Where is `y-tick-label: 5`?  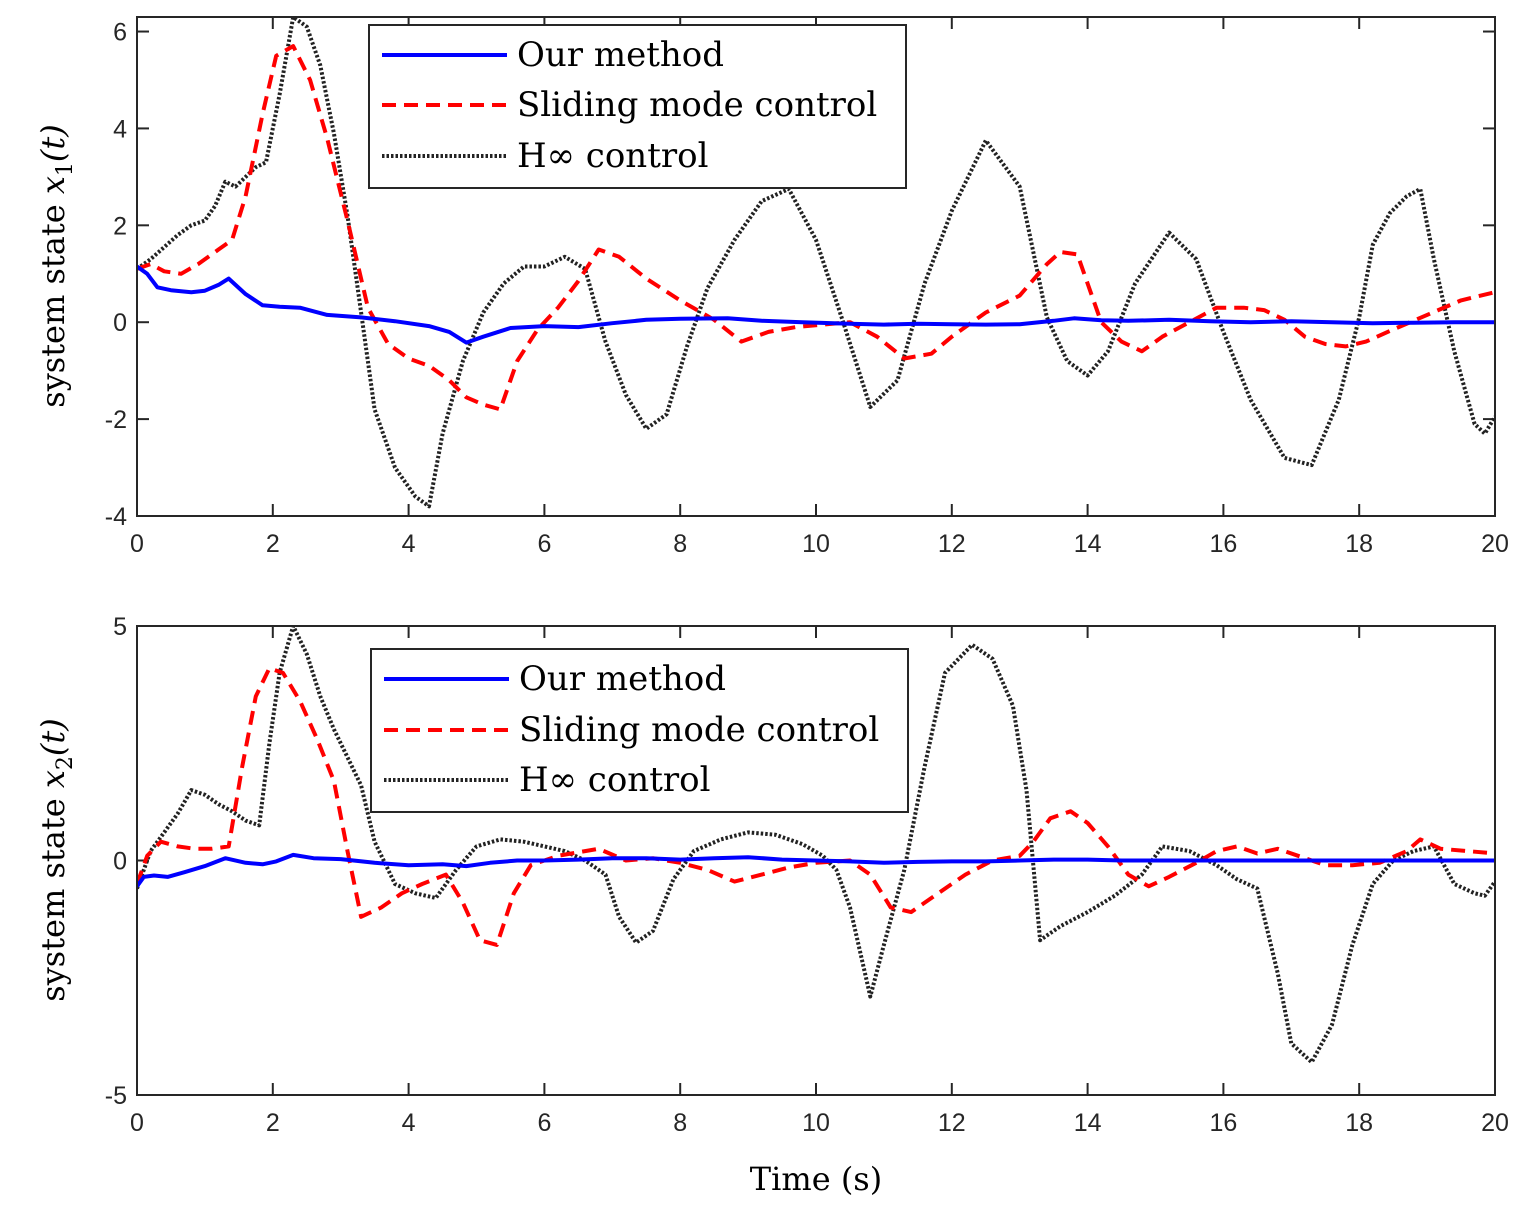
y-tick-label: 5 is located at coordinates (120, 627).